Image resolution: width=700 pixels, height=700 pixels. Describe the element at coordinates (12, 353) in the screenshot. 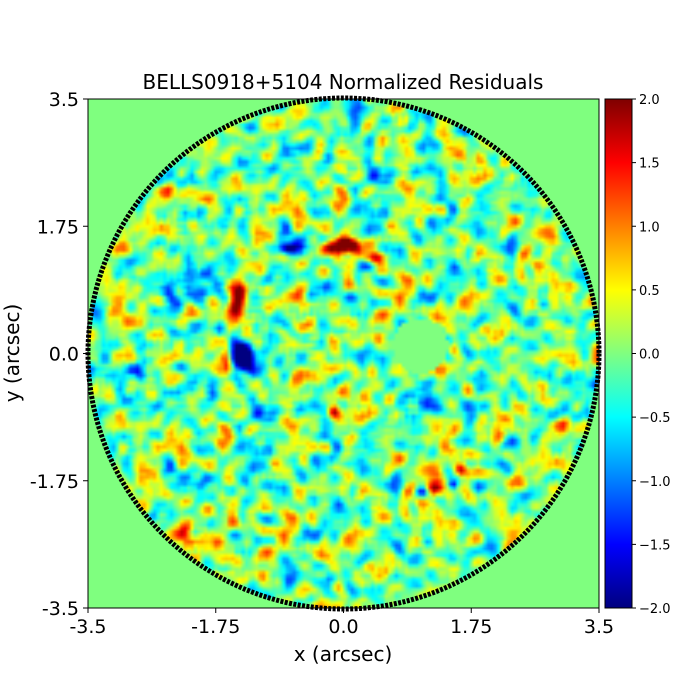

I see `y-axis-label: y (arcsec)` at that location.